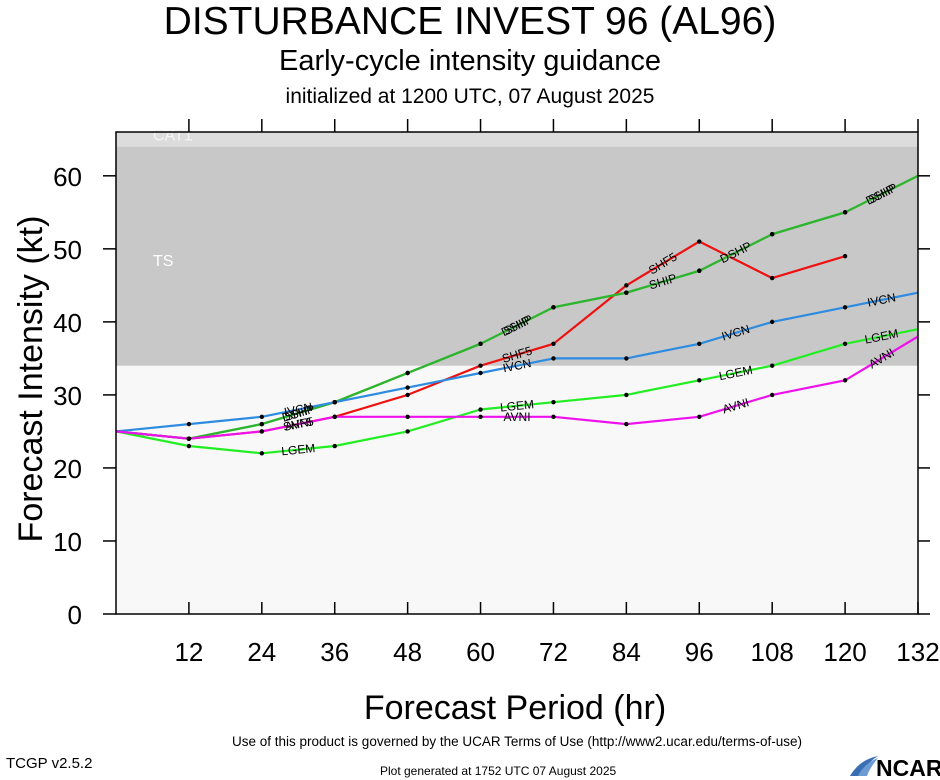  I want to click on y-tick-label: 50, so click(67, 250).